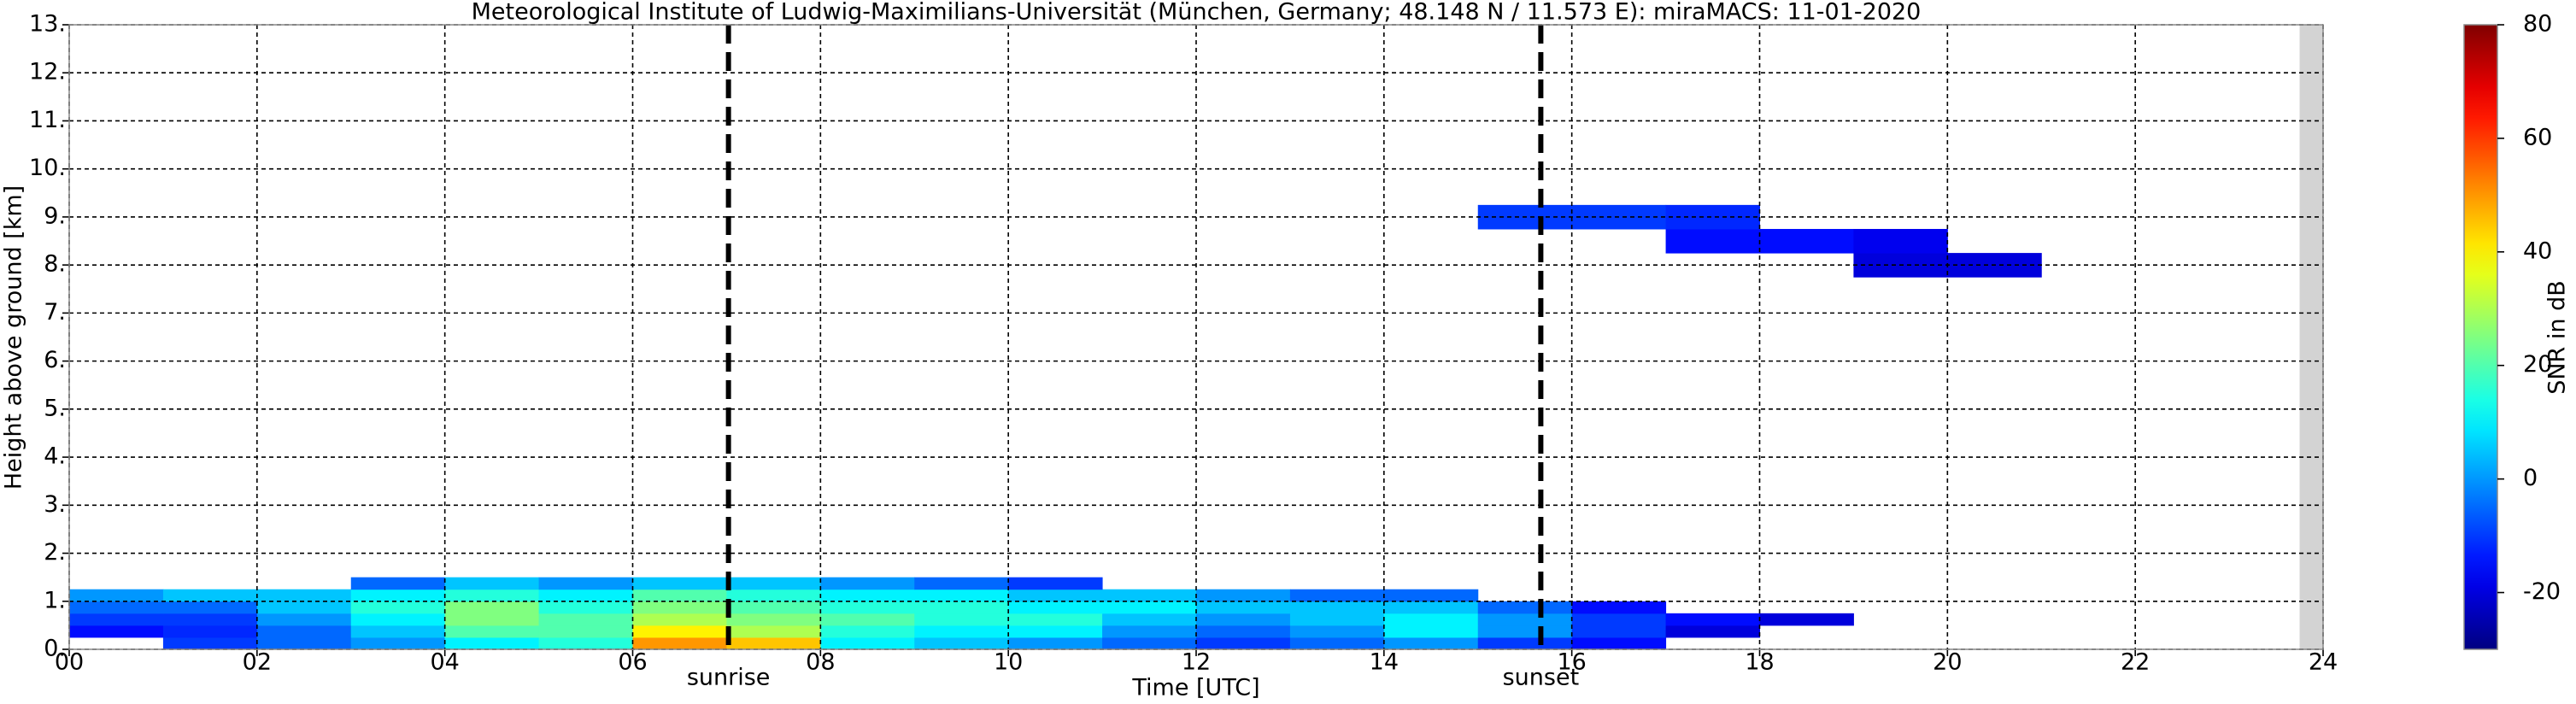 This screenshot has height=704, width=2576. I want to click on y-tick-label: 0., so click(55, 649).